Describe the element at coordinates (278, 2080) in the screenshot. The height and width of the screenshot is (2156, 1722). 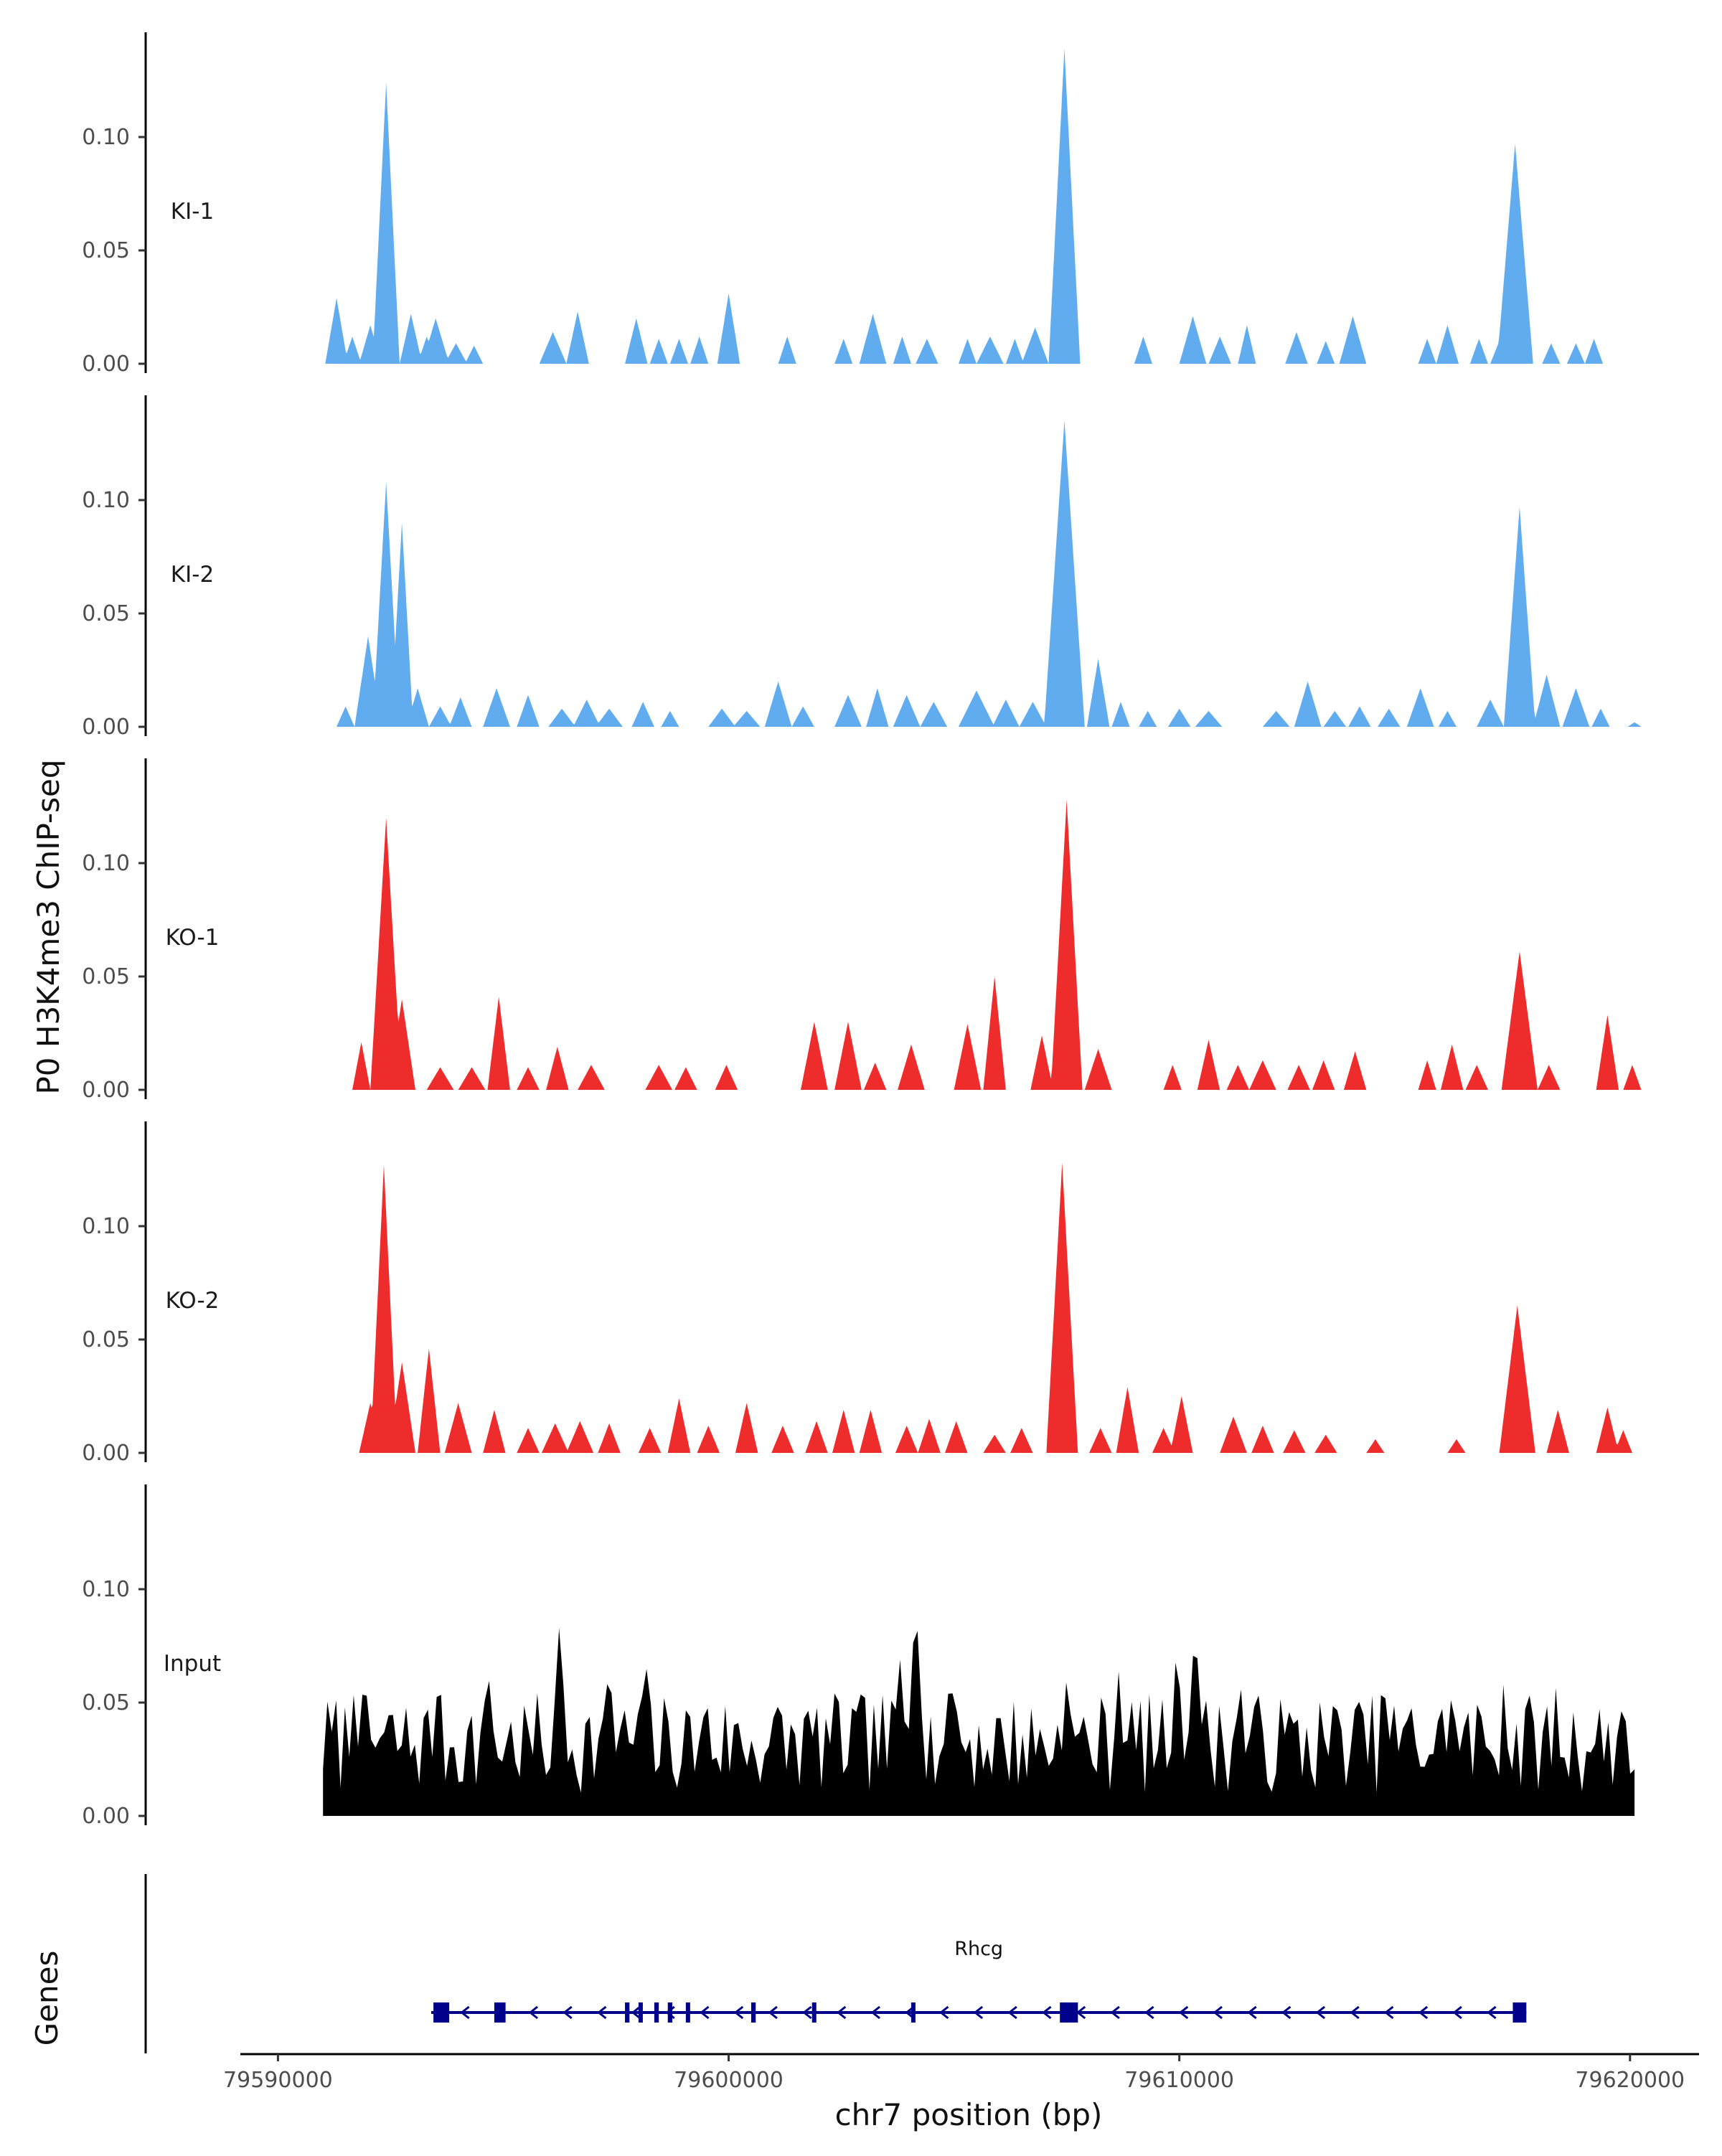
I see `x-tick-label: 79590000` at that location.